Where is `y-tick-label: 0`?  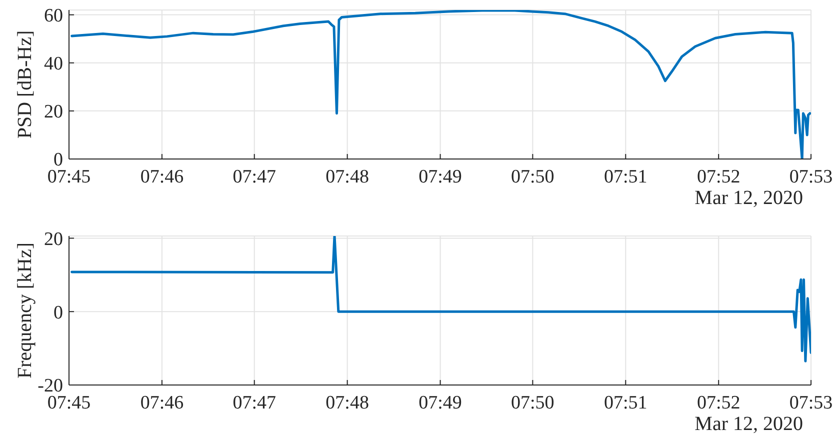
y-tick-label: 0 is located at coordinates (58, 313).